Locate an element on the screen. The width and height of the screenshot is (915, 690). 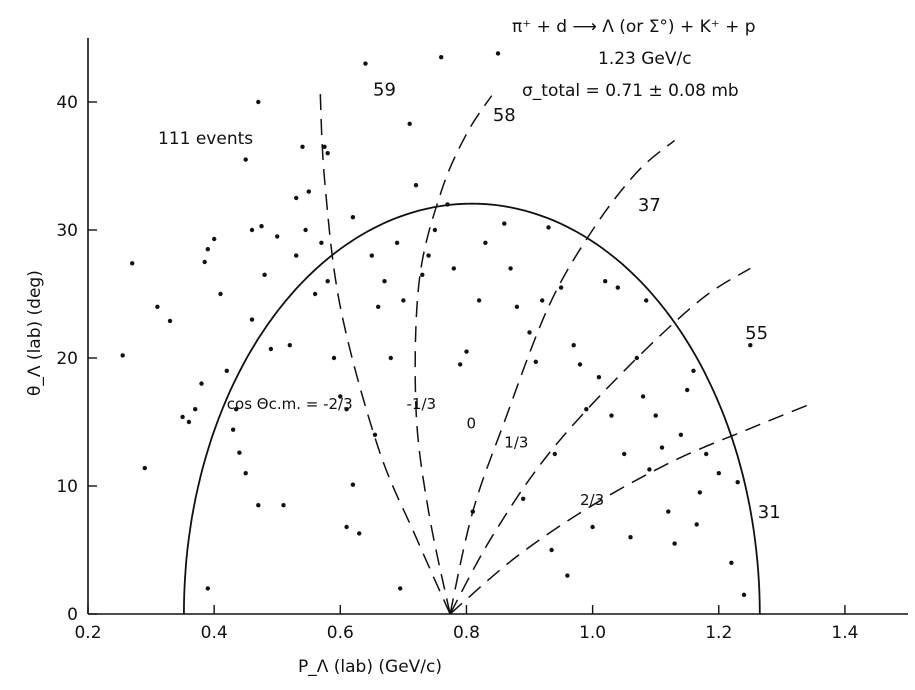
x-tick-label: 1.2 is located at coordinates (718, 633).